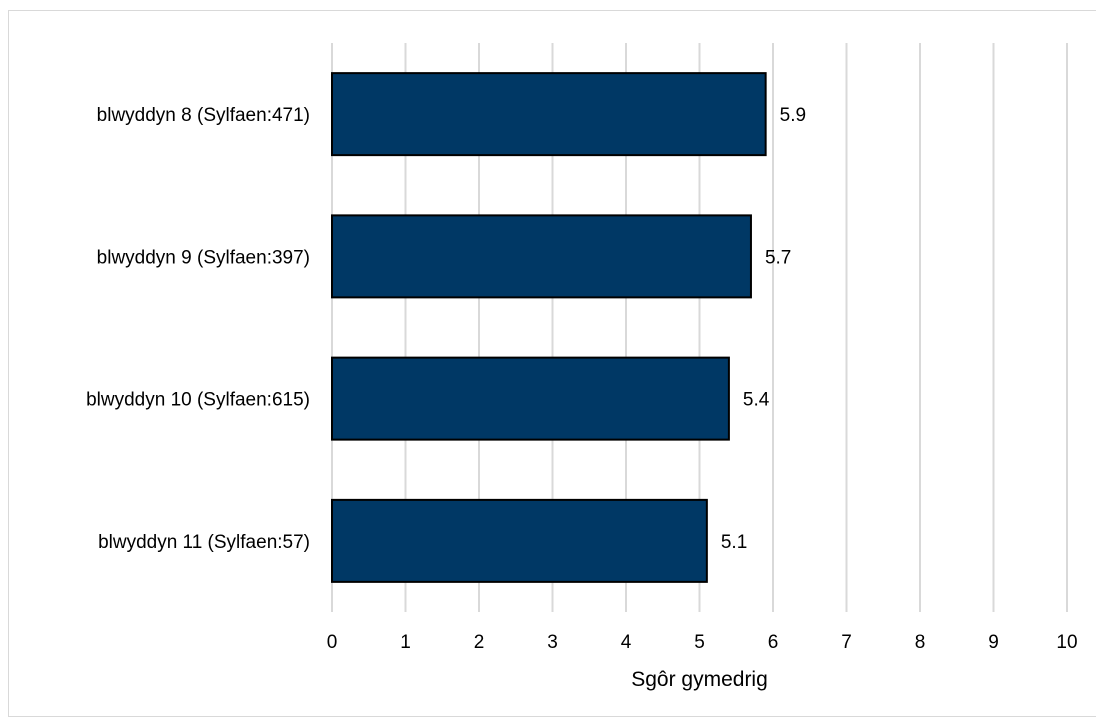 The height and width of the screenshot is (718, 1097). What do you see at coordinates (763, 329) in the screenshot?
I see `data-labels: 5.9 5.7 5.4 5.1` at bounding box center [763, 329].